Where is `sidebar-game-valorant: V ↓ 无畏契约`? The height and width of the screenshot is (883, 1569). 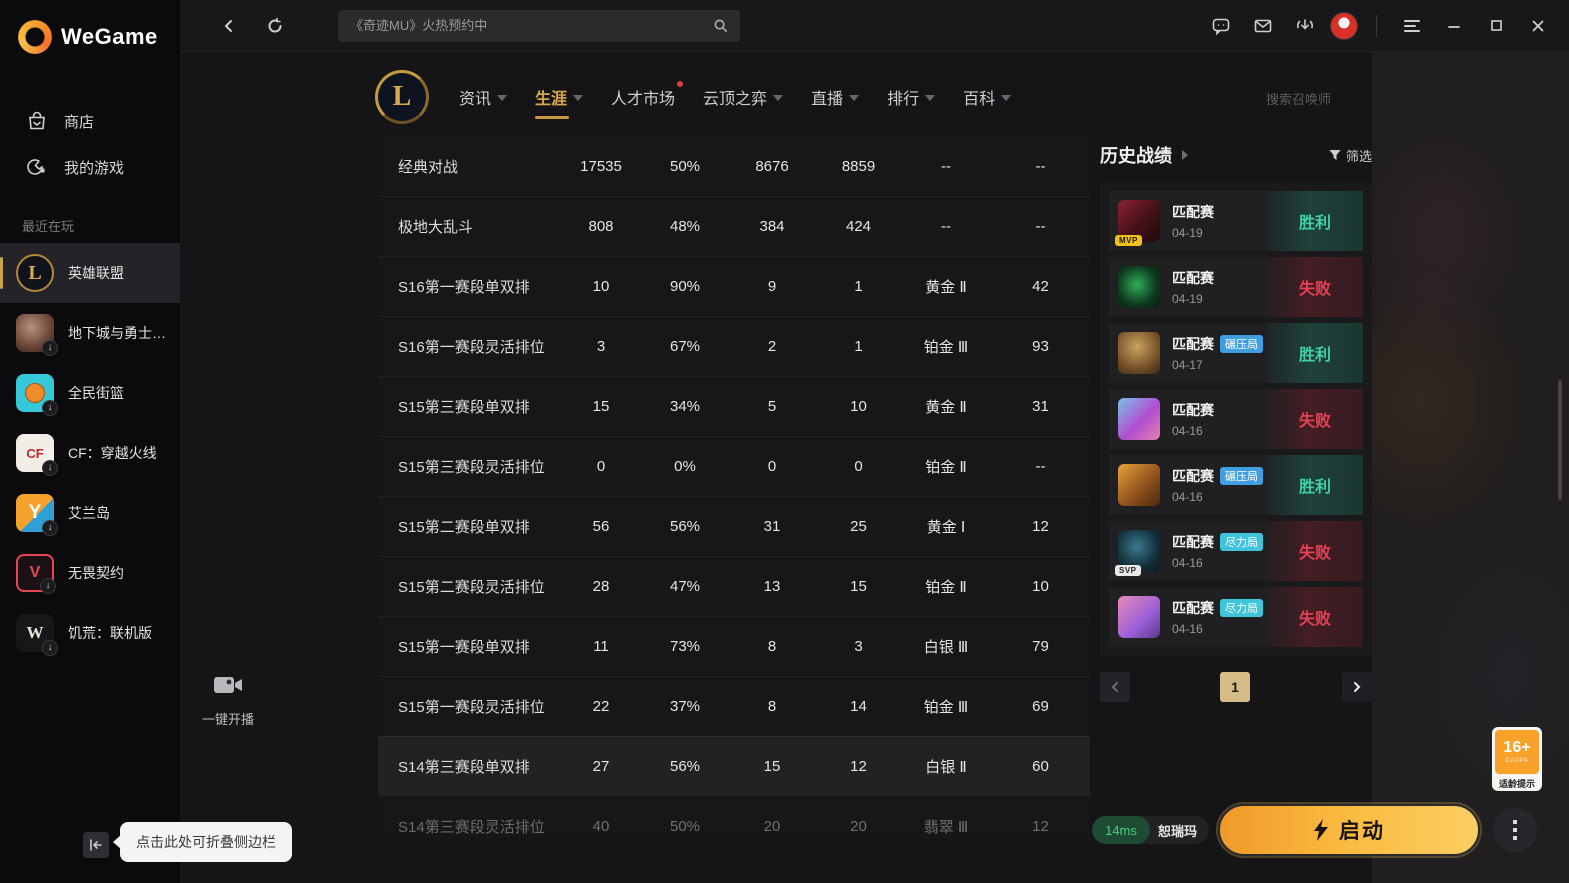
sidebar-game-valorant: V ↓ 无畏契约 is located at coordinates (90, 573).